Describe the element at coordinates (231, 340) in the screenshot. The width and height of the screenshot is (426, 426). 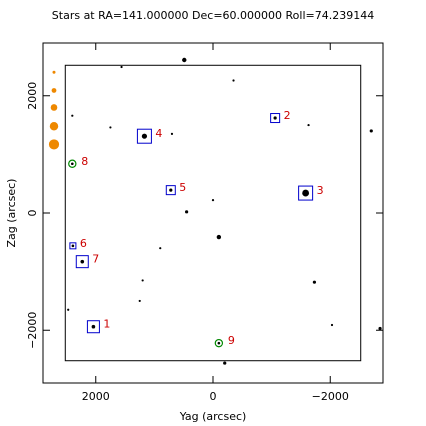
I see `star-id-label: 9` at that location.